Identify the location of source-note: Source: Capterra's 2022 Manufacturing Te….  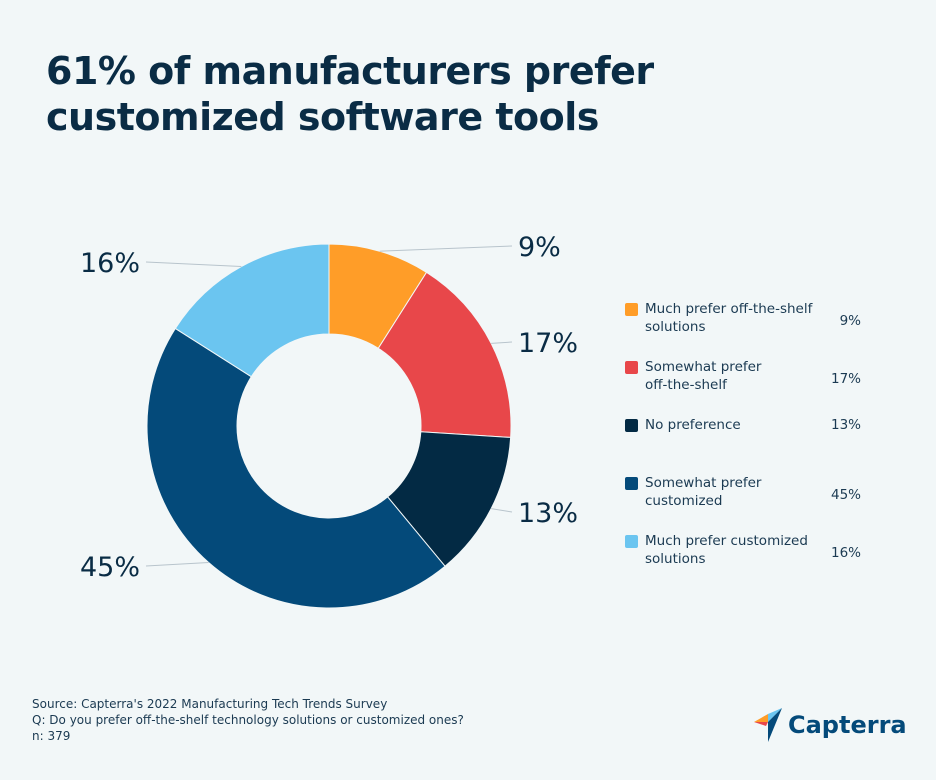
(210, 704).